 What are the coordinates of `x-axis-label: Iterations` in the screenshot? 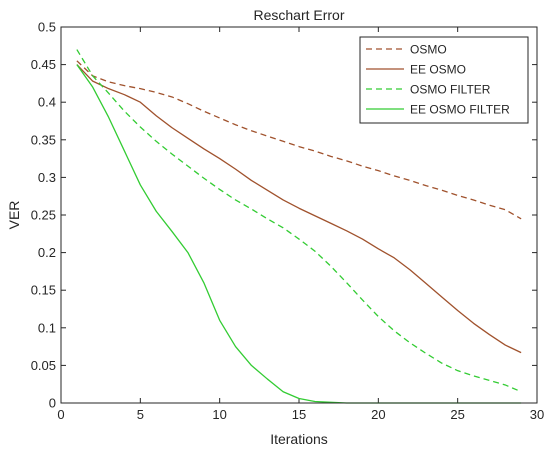 It's located at (299, 439).